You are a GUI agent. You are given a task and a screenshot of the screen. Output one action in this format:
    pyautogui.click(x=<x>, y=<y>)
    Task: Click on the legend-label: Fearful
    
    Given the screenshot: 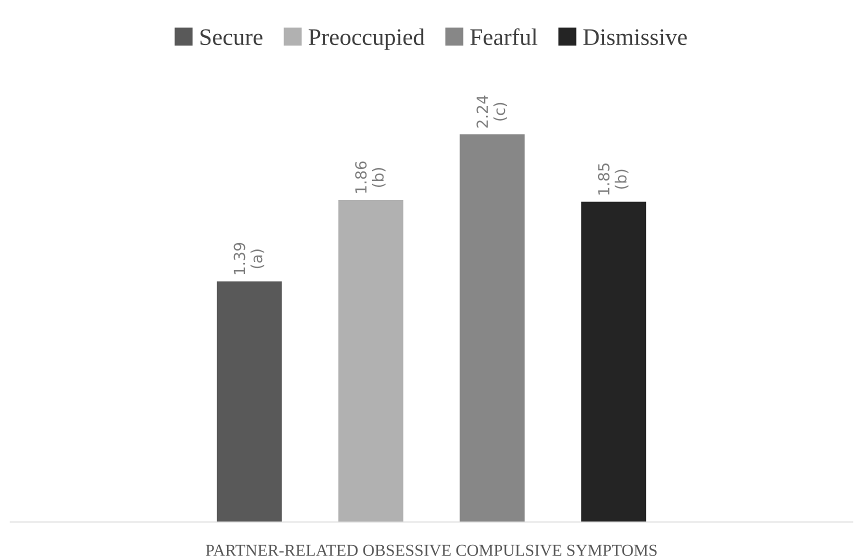 What is the action you would take?
    pyautogui.click(x=504, y=37)
    